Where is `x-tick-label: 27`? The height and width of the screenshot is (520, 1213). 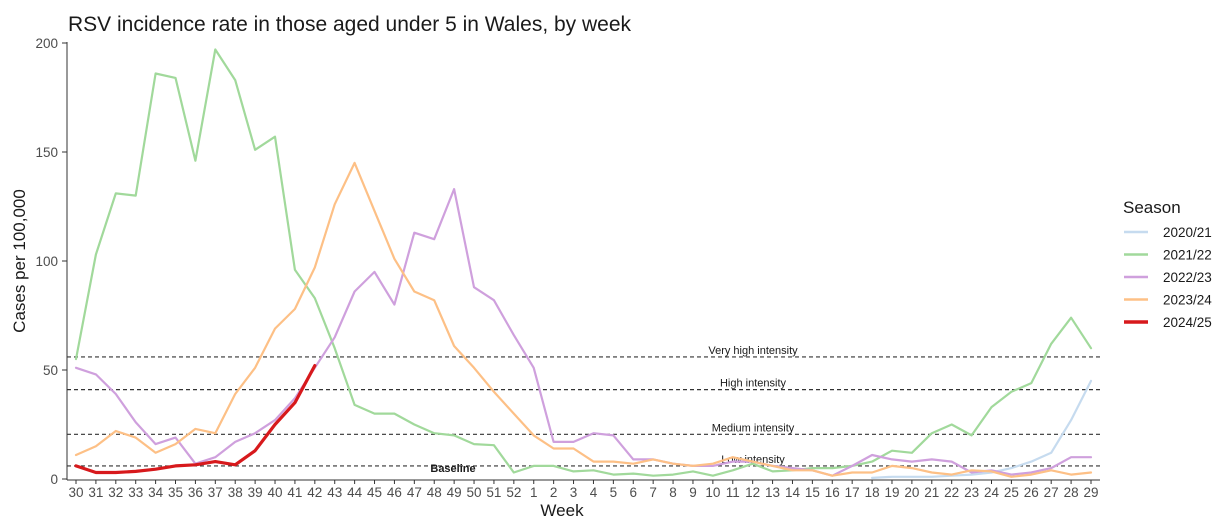
x-tick-label: 27 is located at coordinates (1051, 492).